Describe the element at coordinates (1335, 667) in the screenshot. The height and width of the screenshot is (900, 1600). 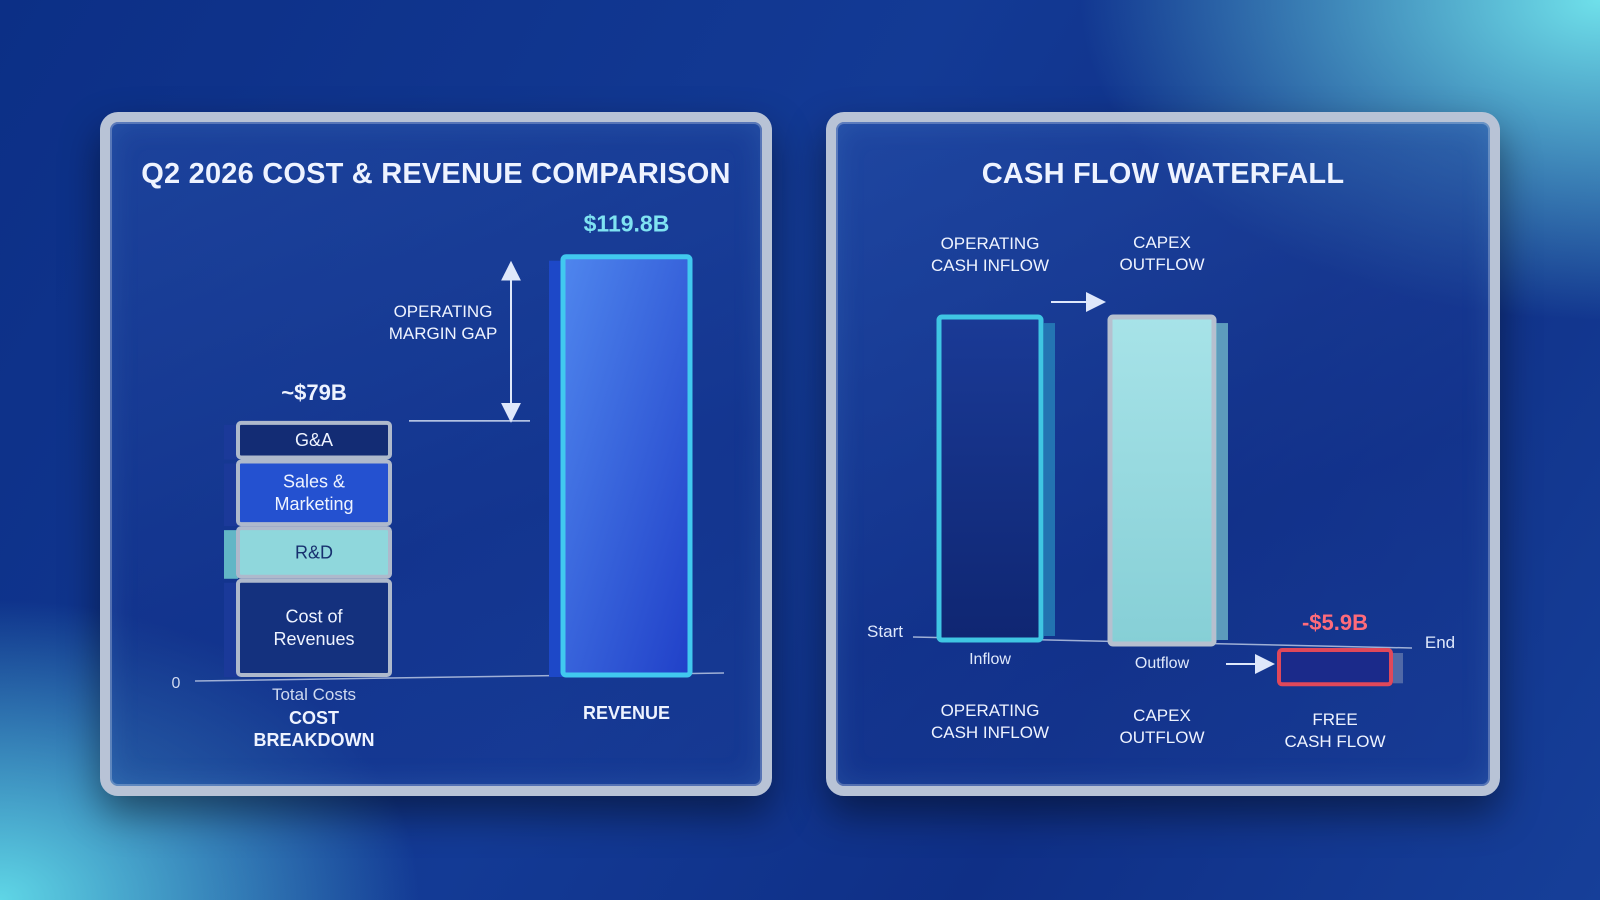
I see `free-cash-flow-bar` at that location.